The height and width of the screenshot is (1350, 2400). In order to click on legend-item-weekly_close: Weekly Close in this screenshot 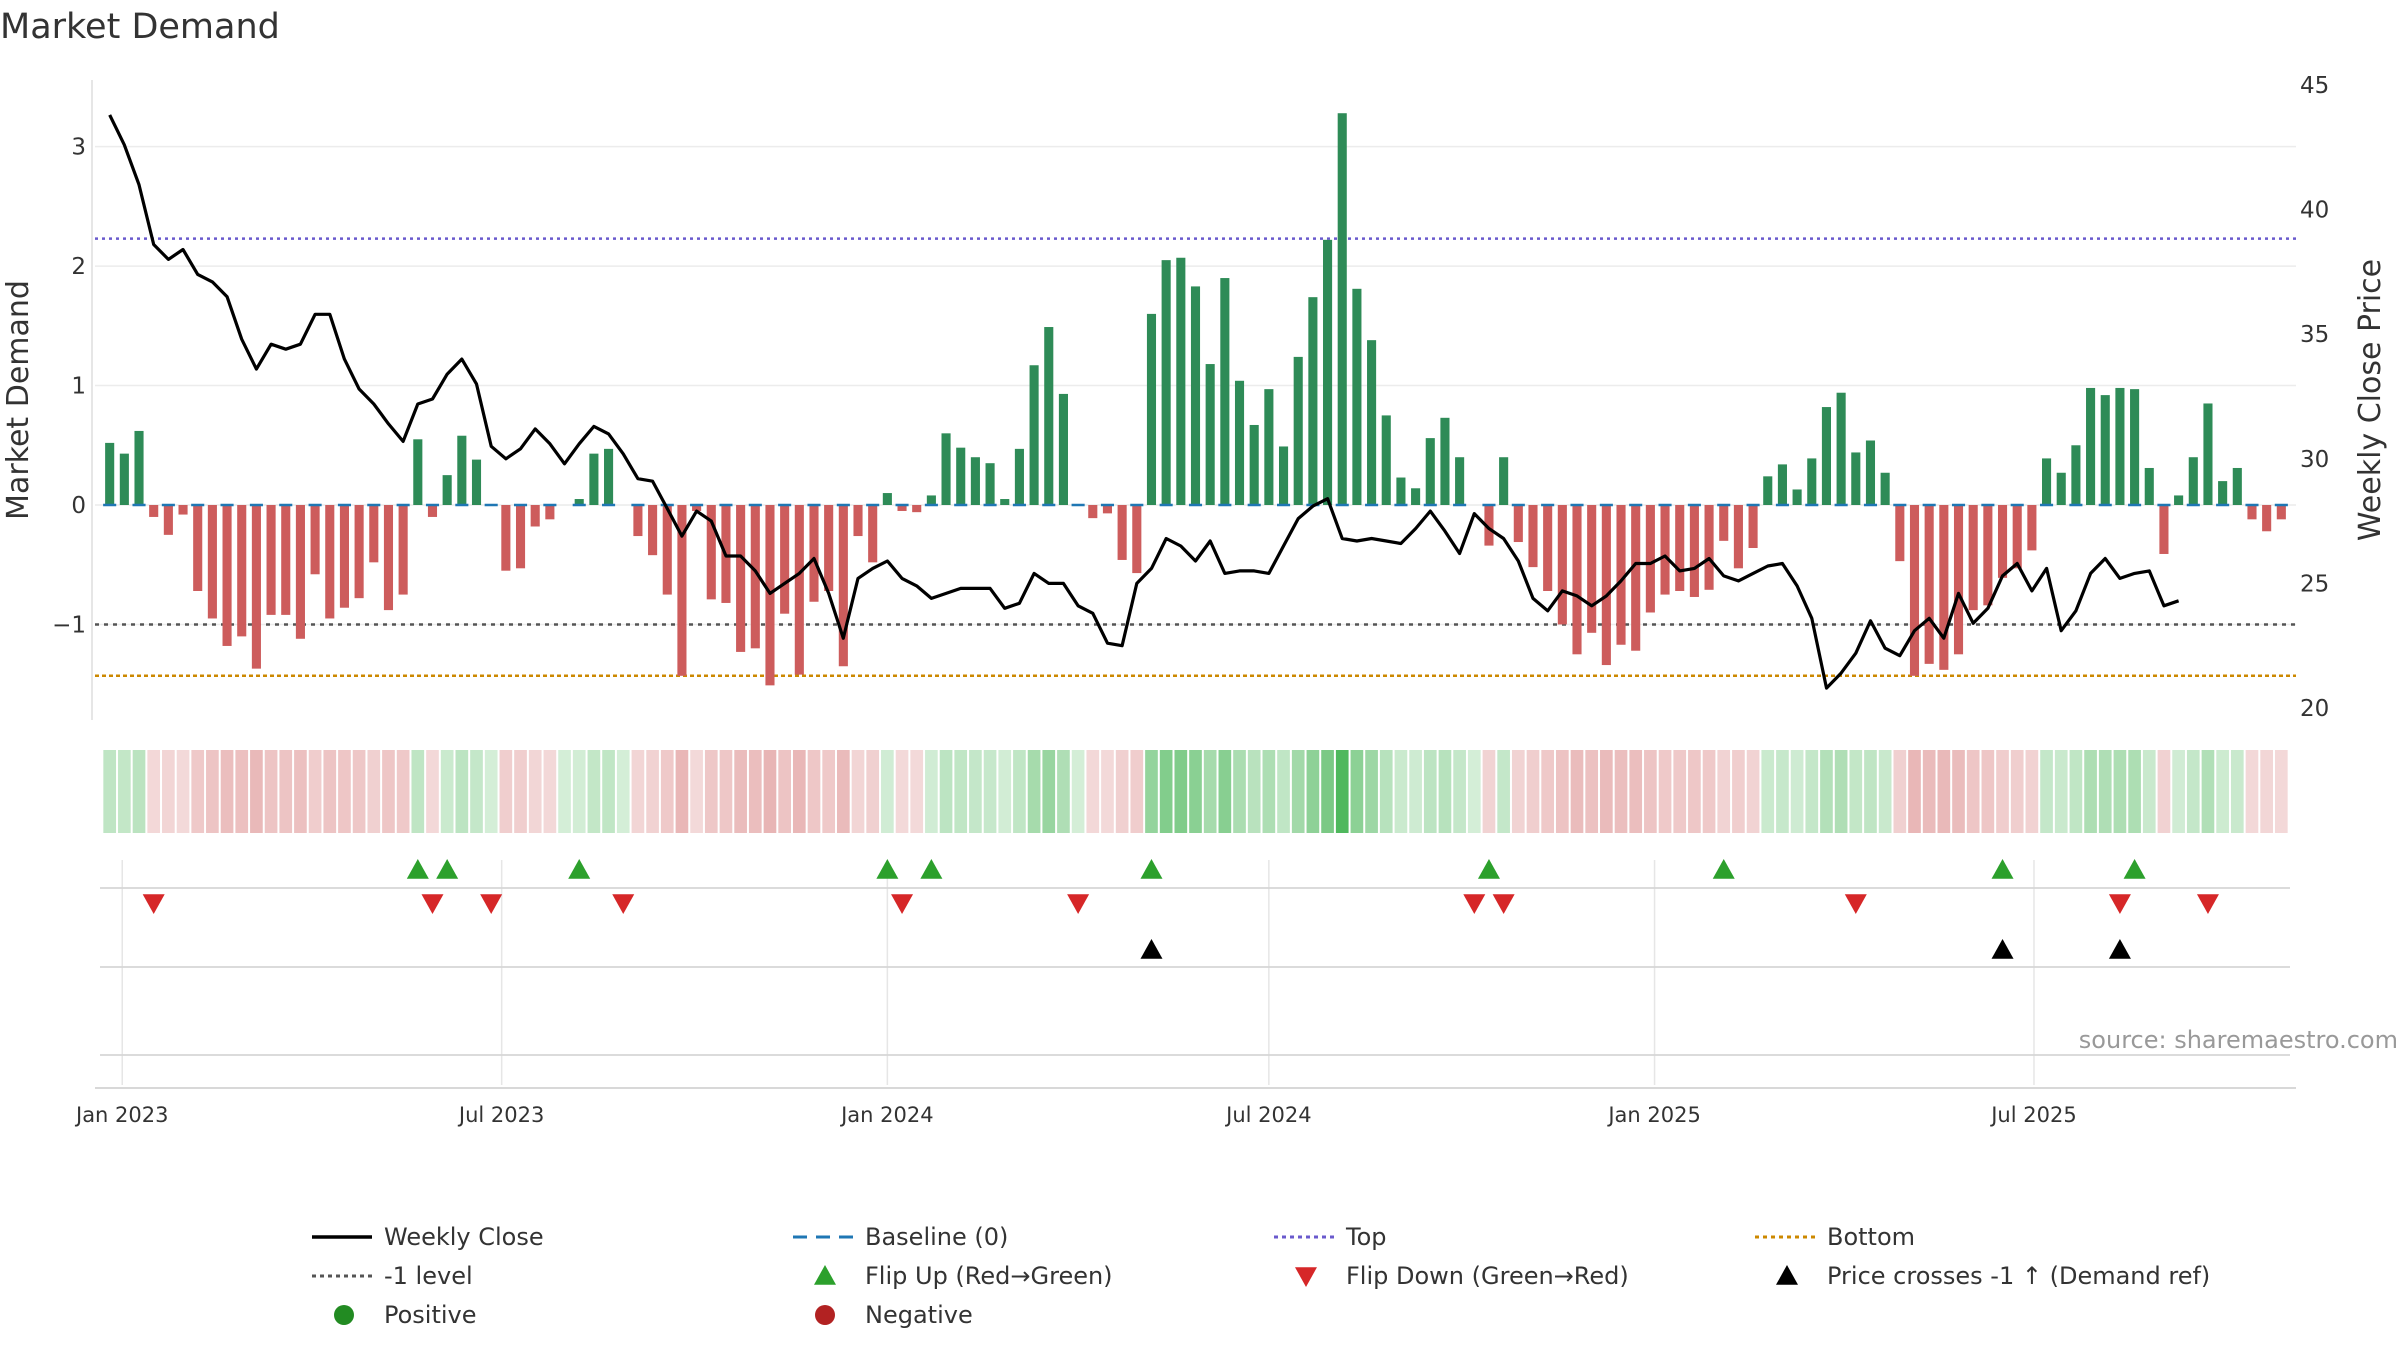, I will do `click(428, 1237)`.